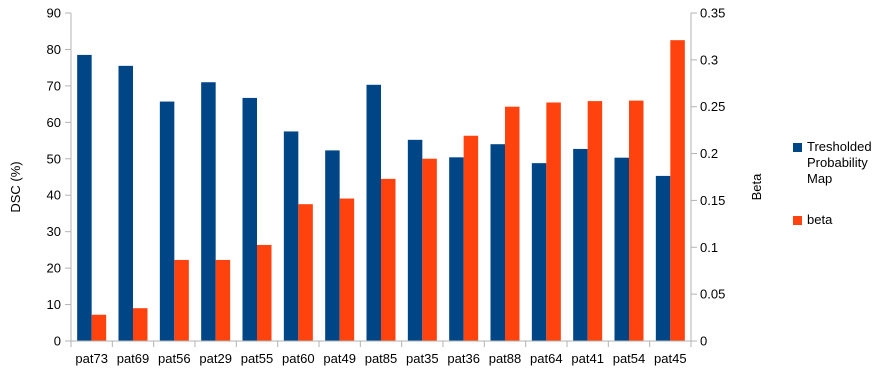  Describe the element at coordinates (54, 85) in the screenshot. I see `y-tick-label: 70` at that location.